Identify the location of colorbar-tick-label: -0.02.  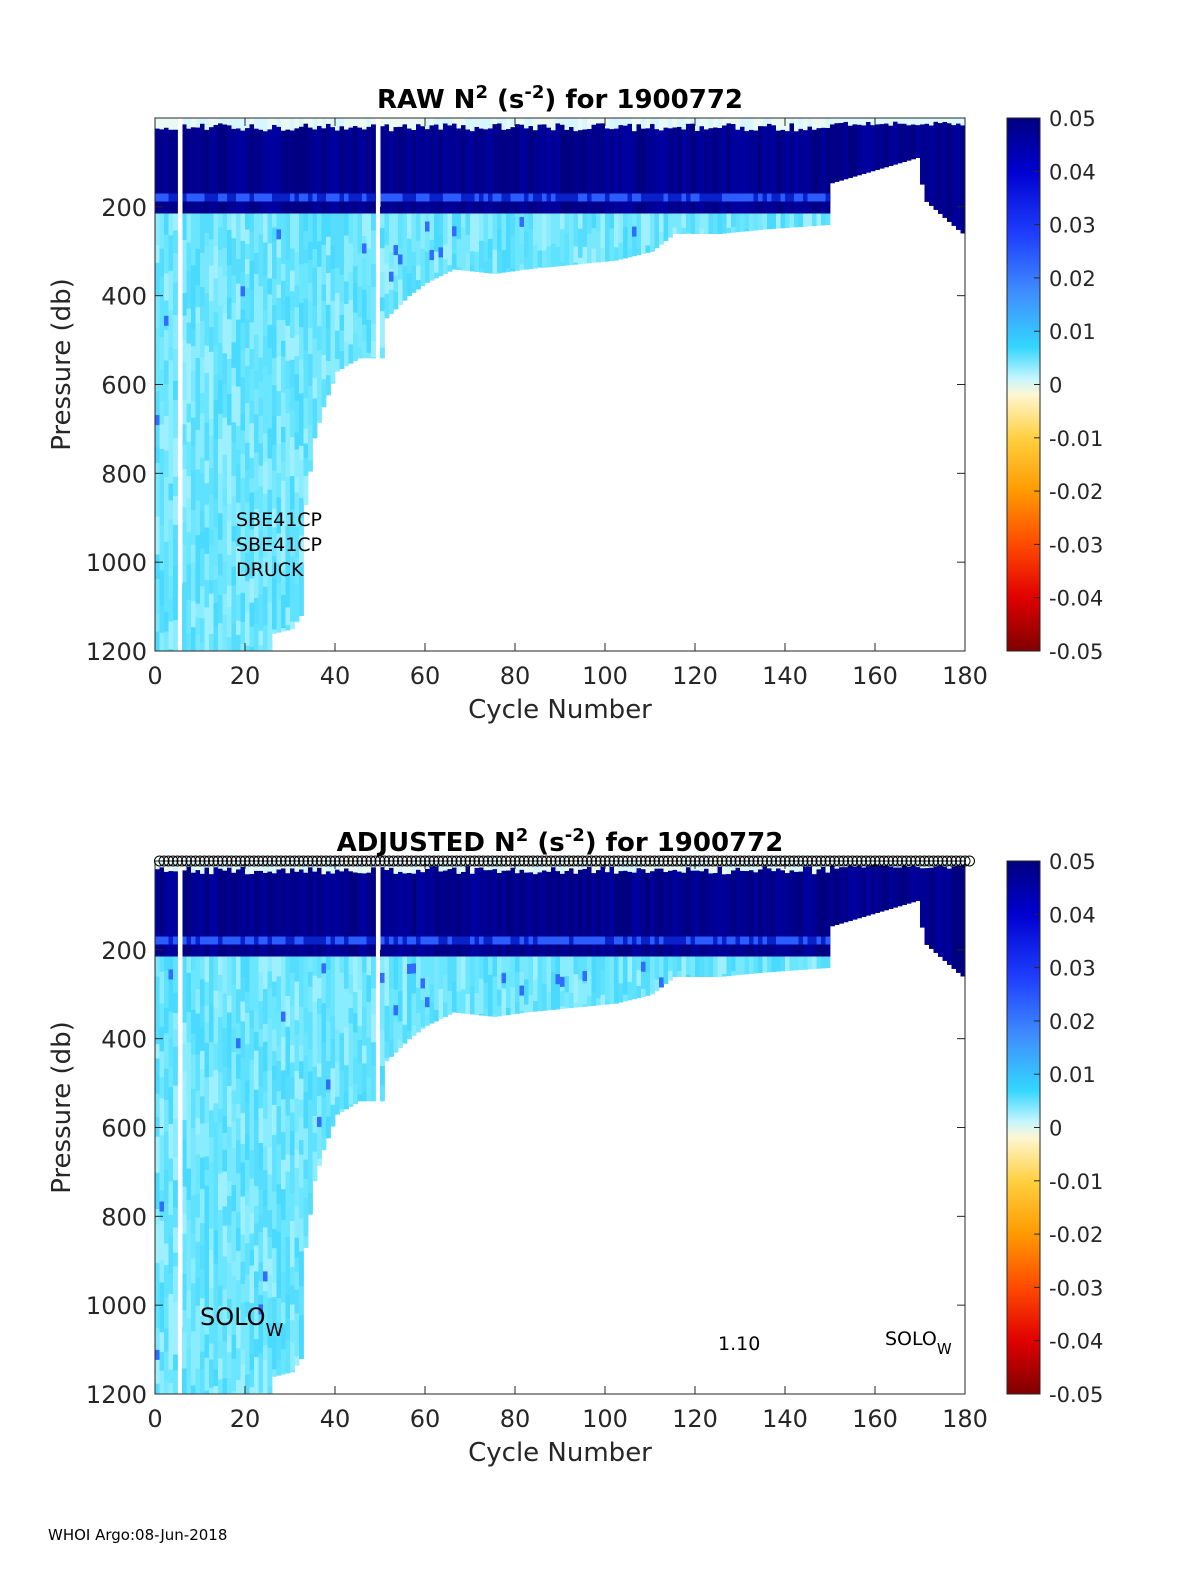
(1076, 492).